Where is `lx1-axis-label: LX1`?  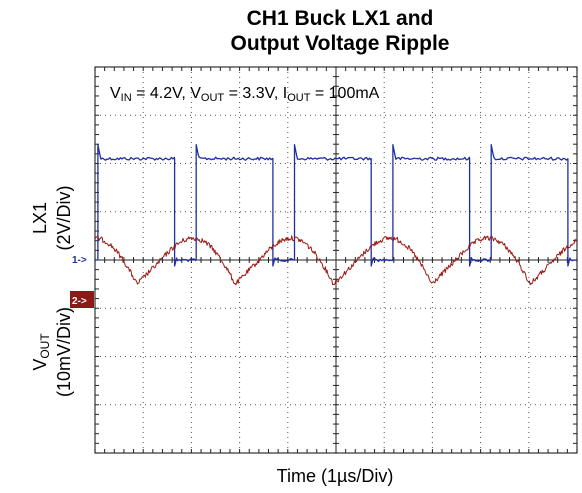 lx1-axis-label: LX1 is located at coordinates (40, 218).